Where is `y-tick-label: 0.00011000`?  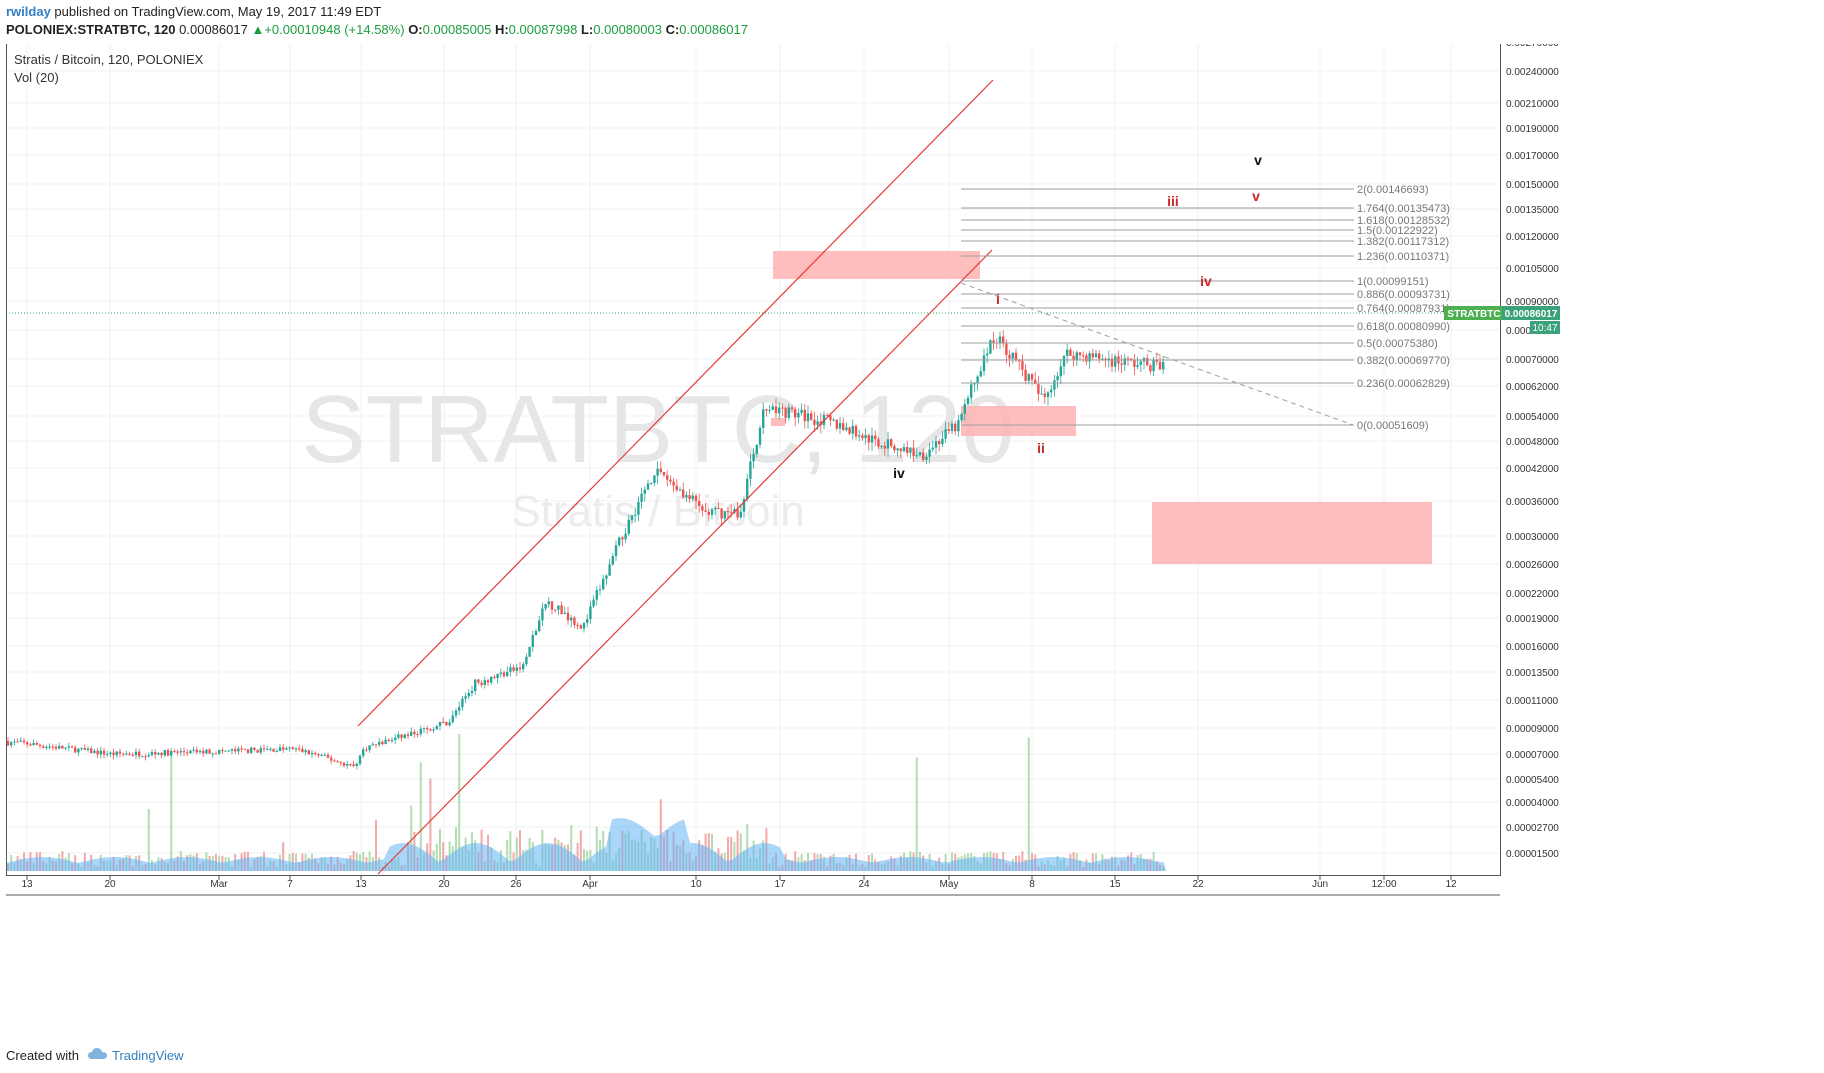 y-tick-label: 0.00011000 is located at coordinates (1532, 701).